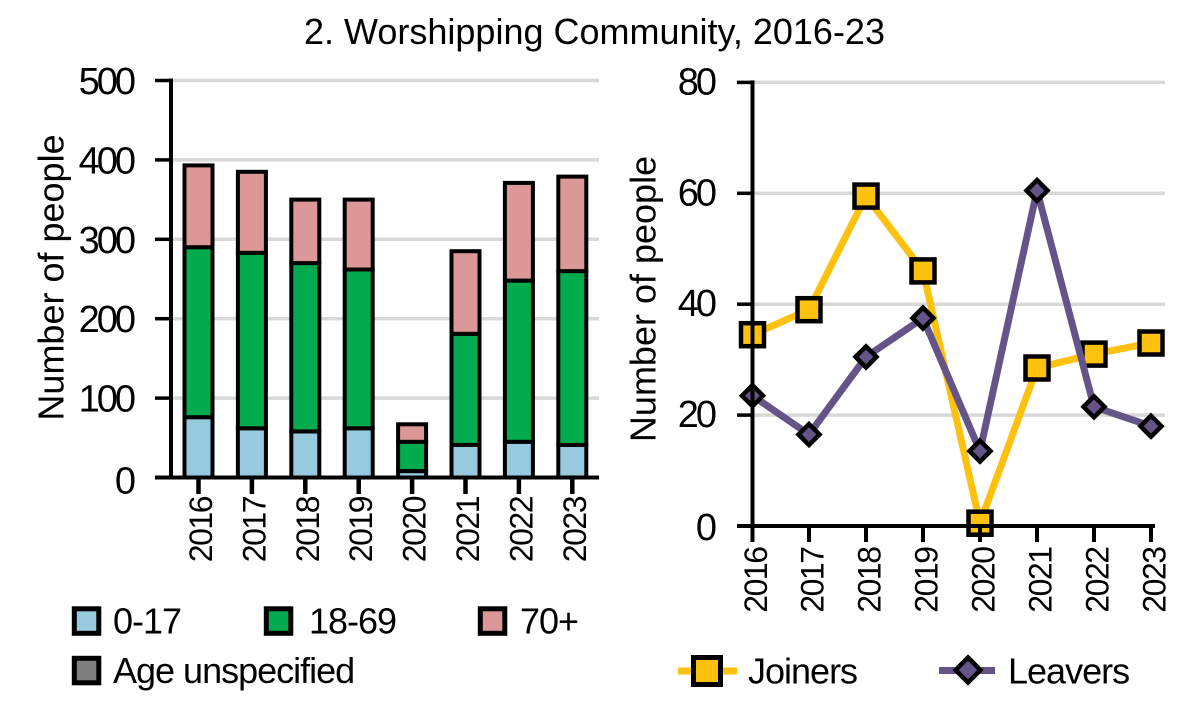  I want to click on svg-text: 400, so click(107, 161).